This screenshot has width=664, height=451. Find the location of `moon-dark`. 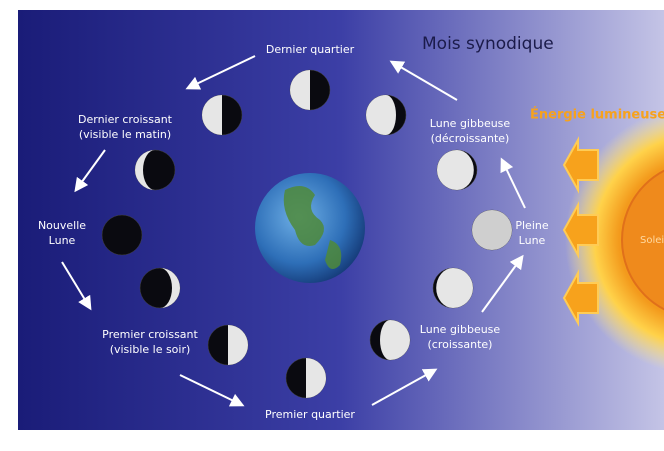

moon-dark is located at coordinates (122, 235).